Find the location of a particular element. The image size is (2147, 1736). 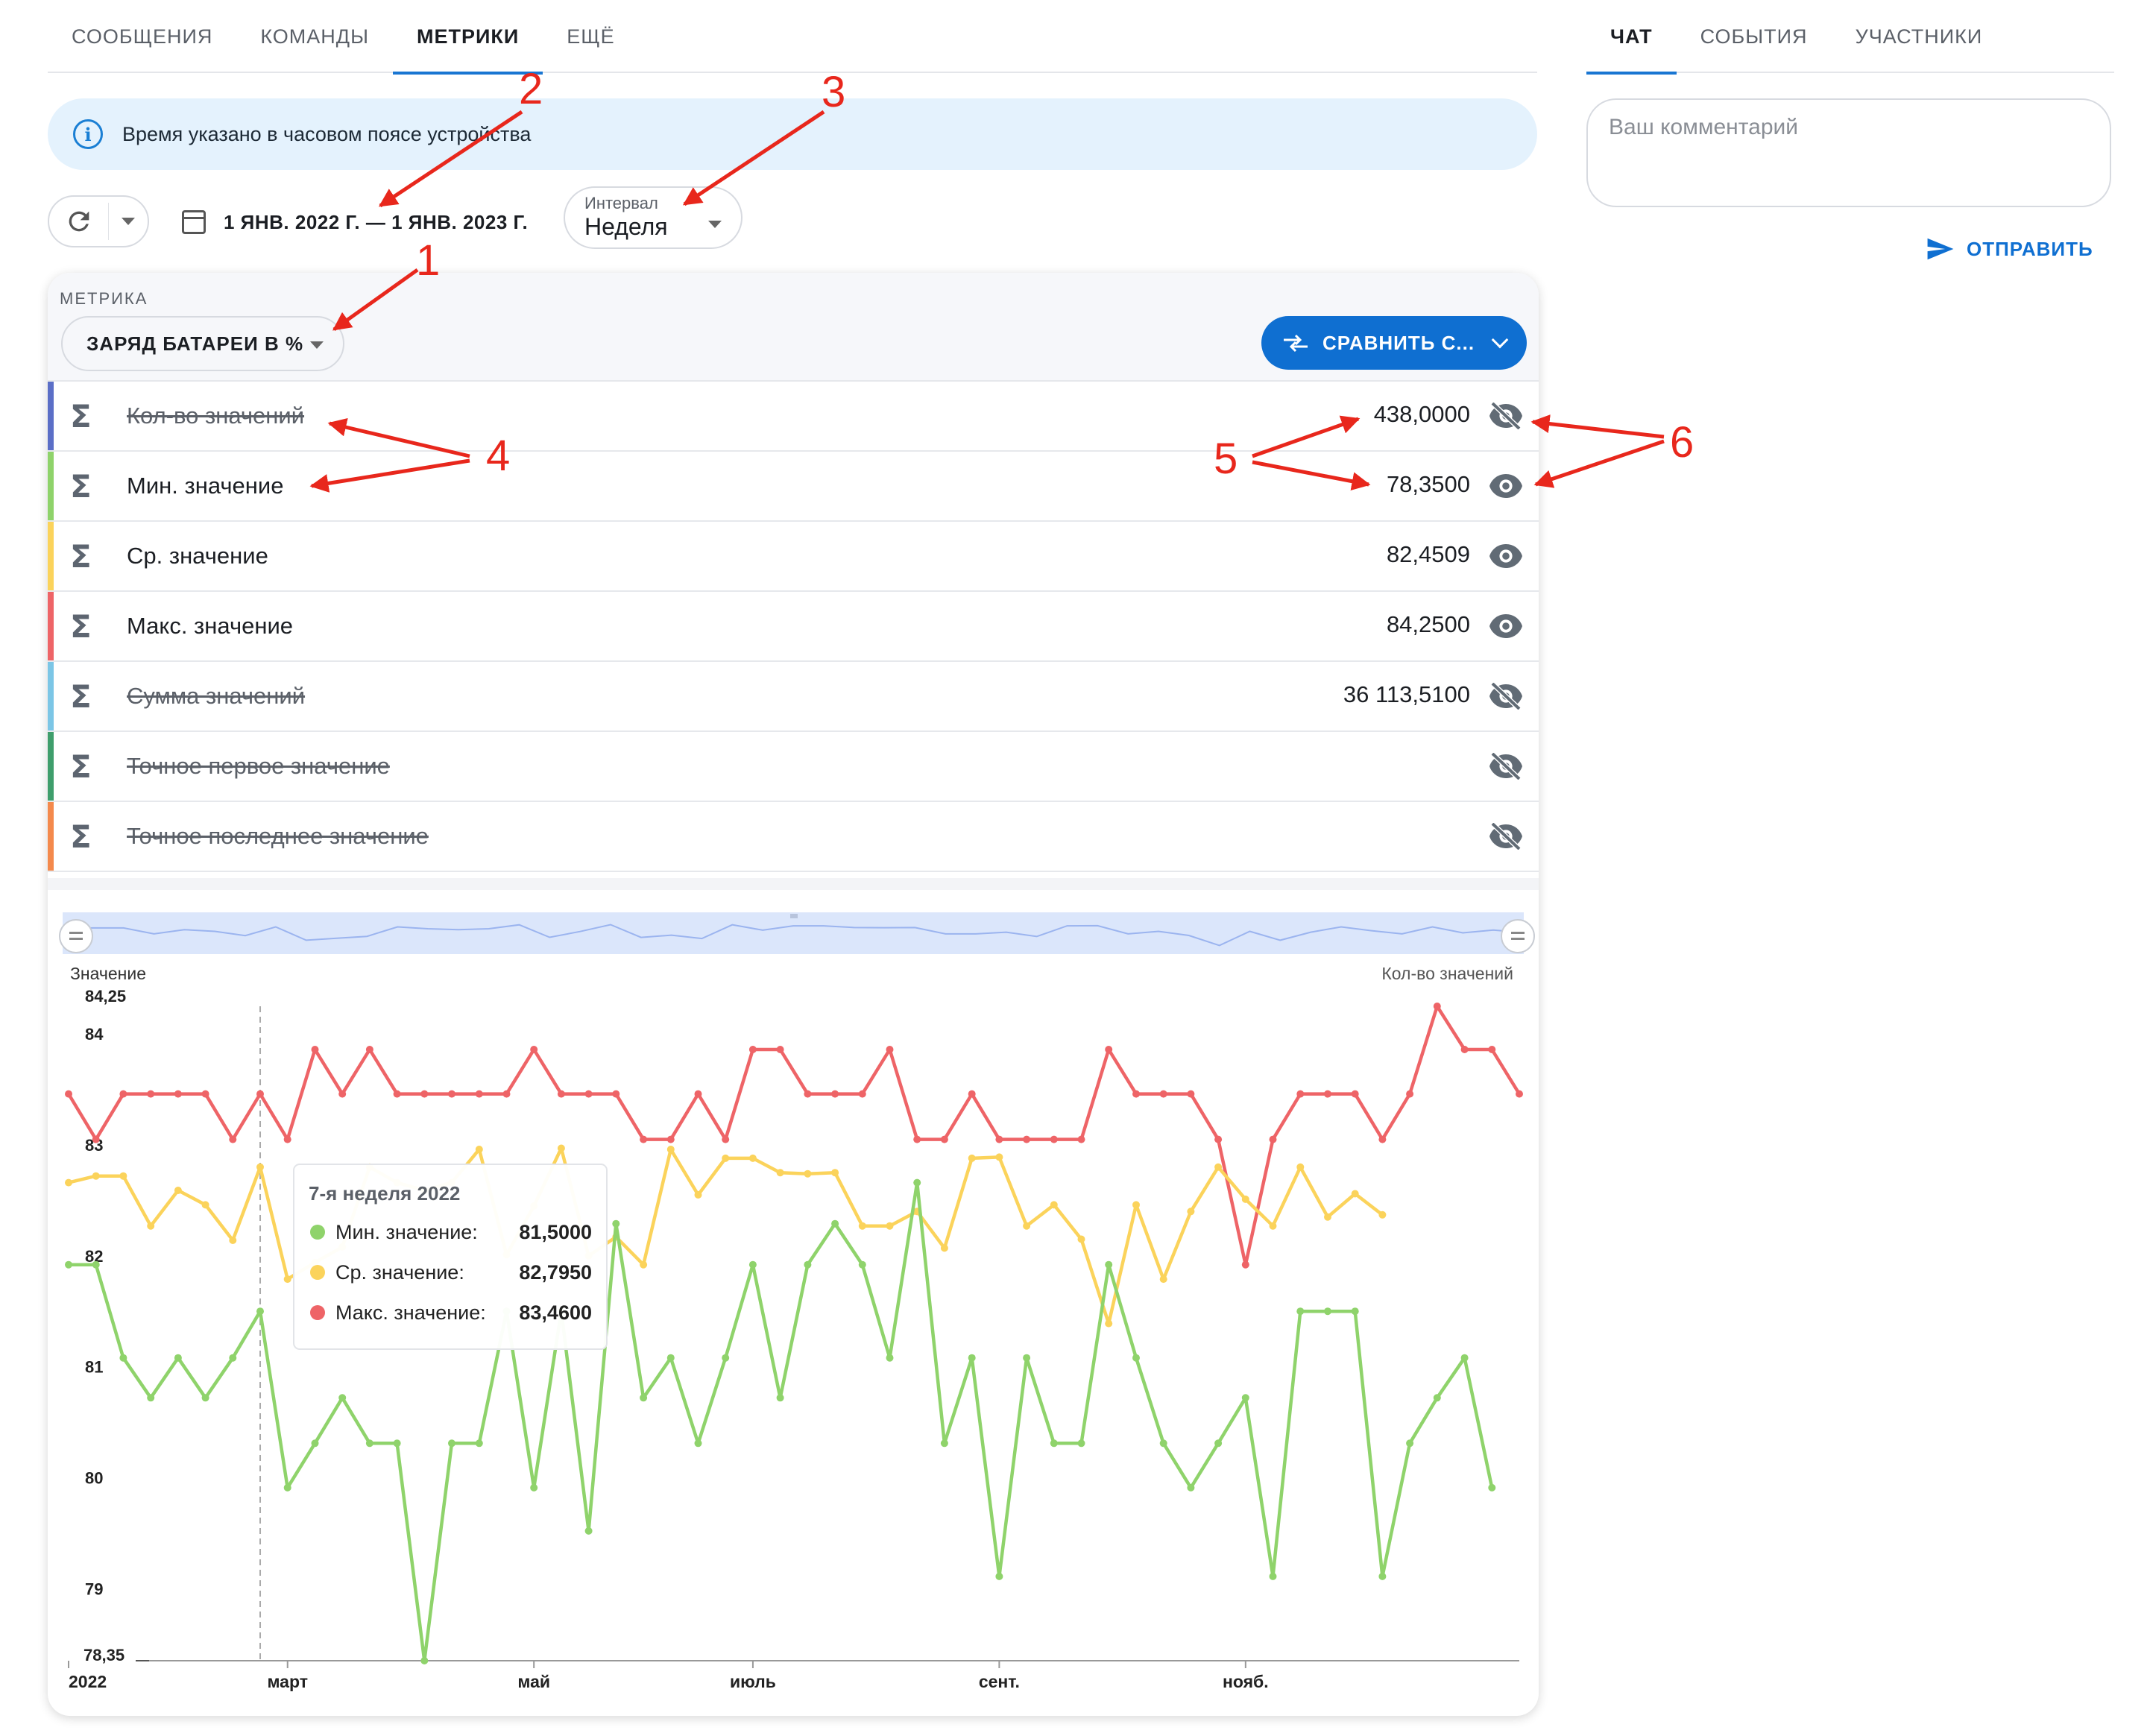

aggregation-name: Сумма значений is located at coordinates (216, 696).